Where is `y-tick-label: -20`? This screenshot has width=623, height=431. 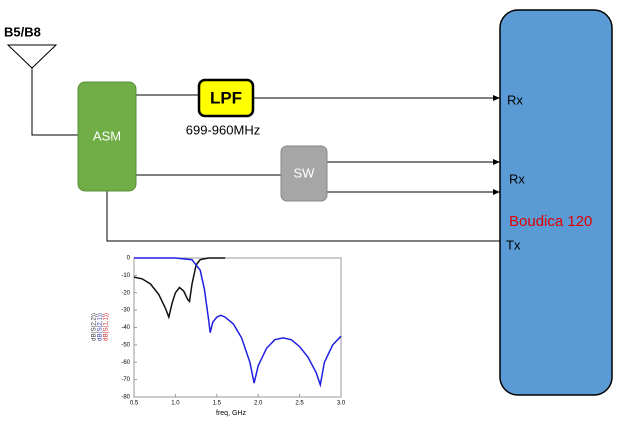
y-tick-label: -20 is located at coordinates (125, 293).